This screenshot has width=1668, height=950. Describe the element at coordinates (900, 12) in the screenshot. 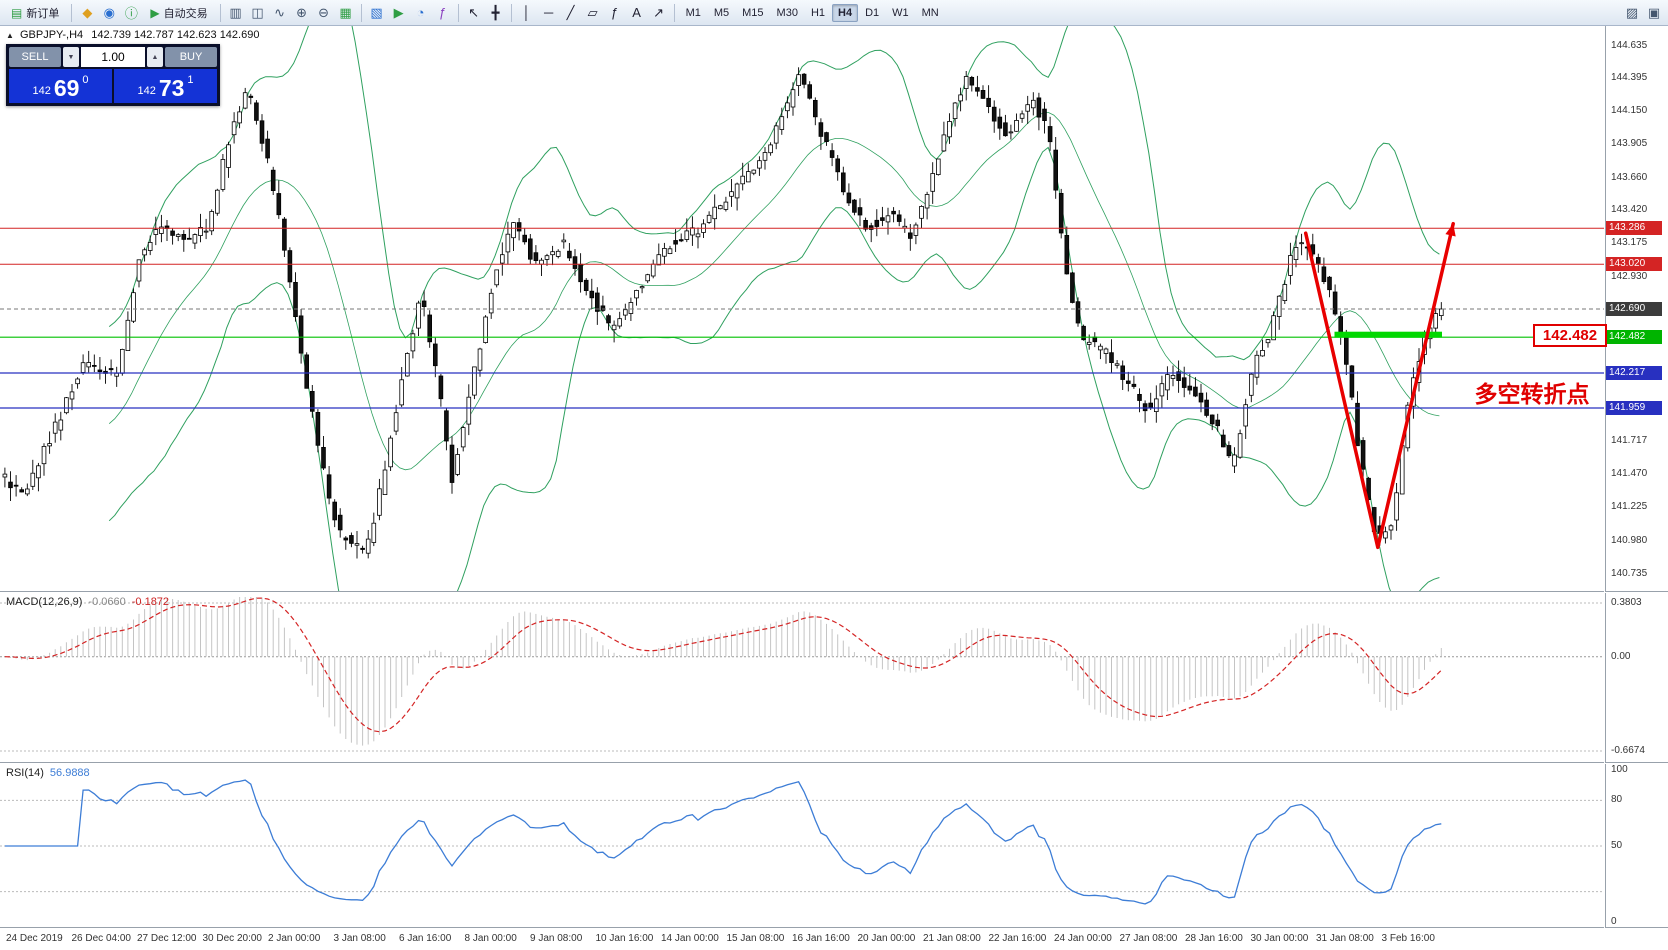

I see `timeframe-w1-button: W1` at that location.